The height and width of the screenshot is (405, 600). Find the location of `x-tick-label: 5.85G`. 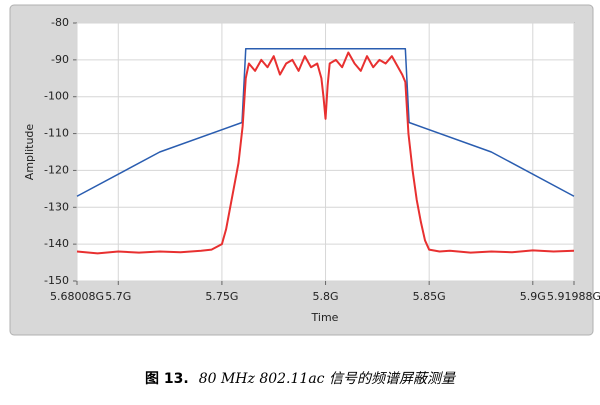

x-tick-label: 5.85G is located at coordinates (429, 296).